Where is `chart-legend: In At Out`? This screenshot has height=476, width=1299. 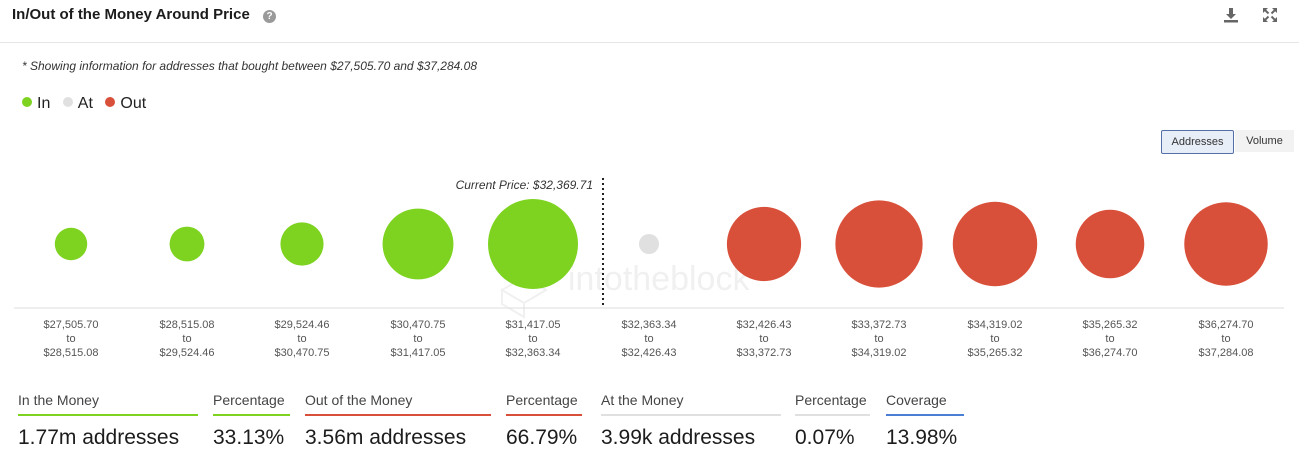
chart-legend: In At Out is located at coordinates (88, 104).